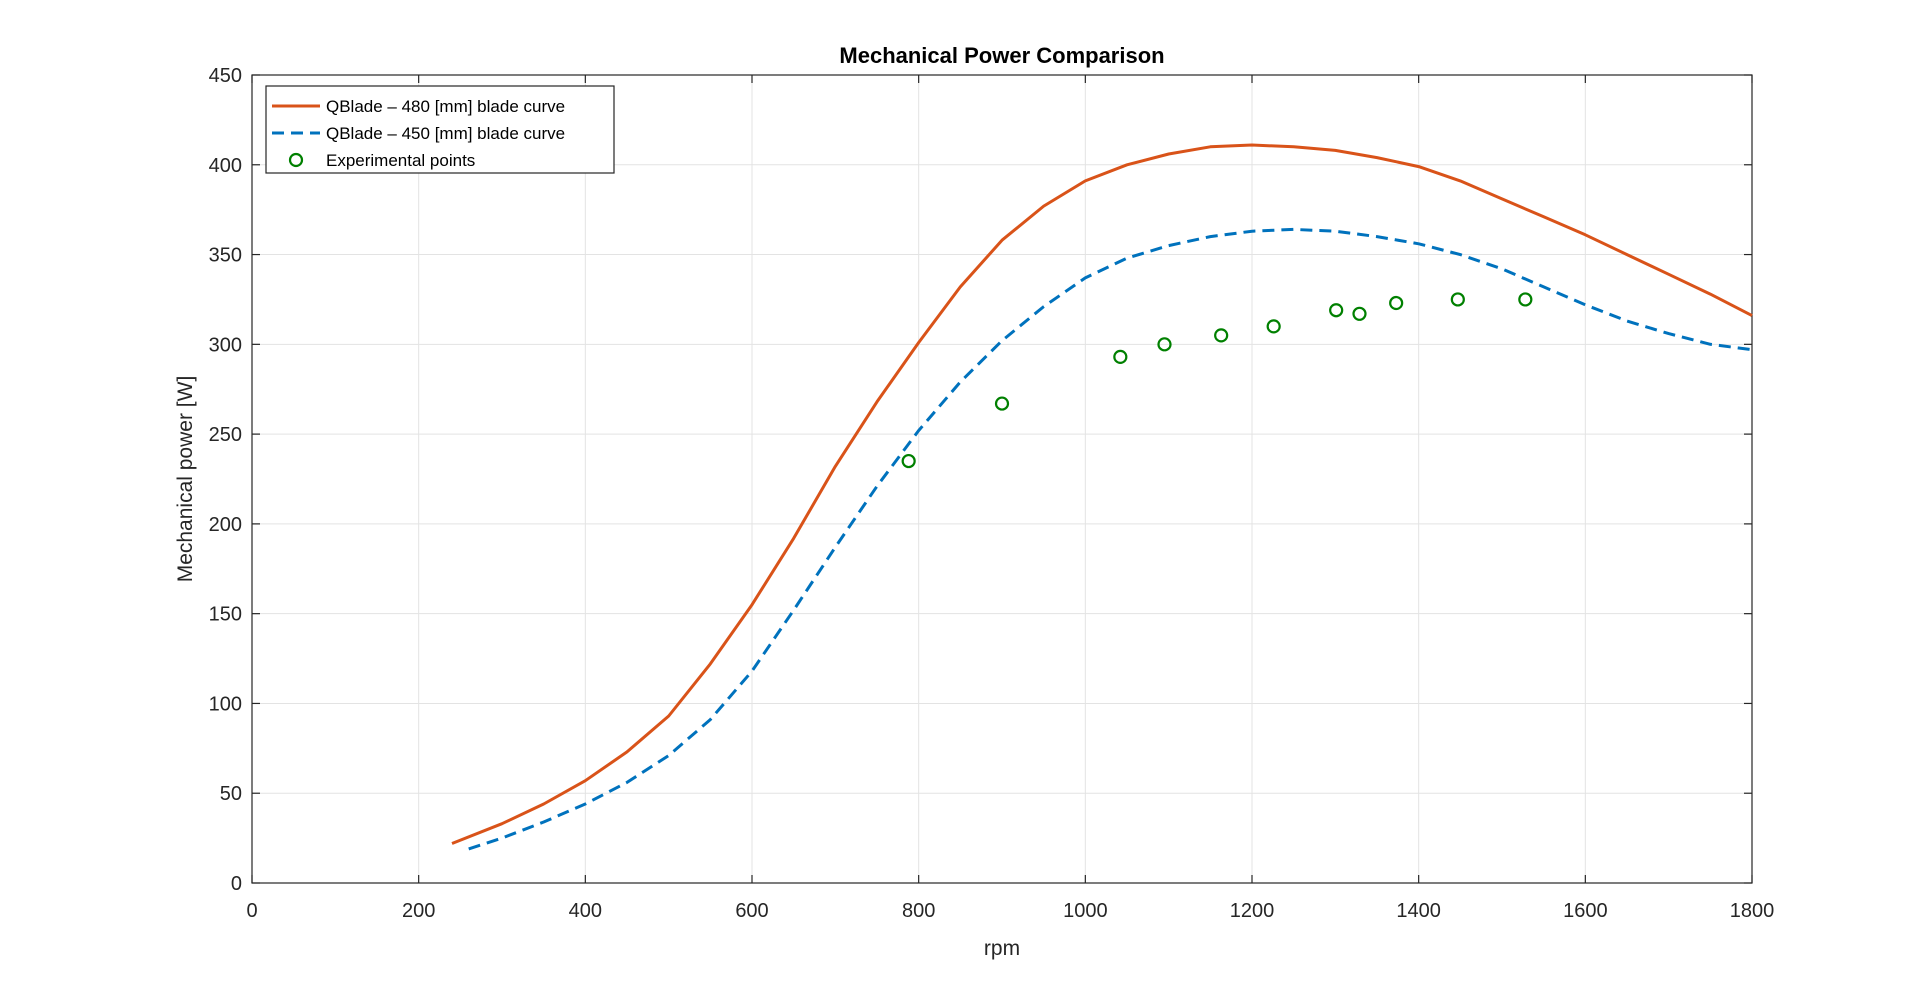  Describe the element at coordinates (445, 106) in the screenshot. I see `legend-entry-label: QBlade – 480 [mm] blade curve` at that location.